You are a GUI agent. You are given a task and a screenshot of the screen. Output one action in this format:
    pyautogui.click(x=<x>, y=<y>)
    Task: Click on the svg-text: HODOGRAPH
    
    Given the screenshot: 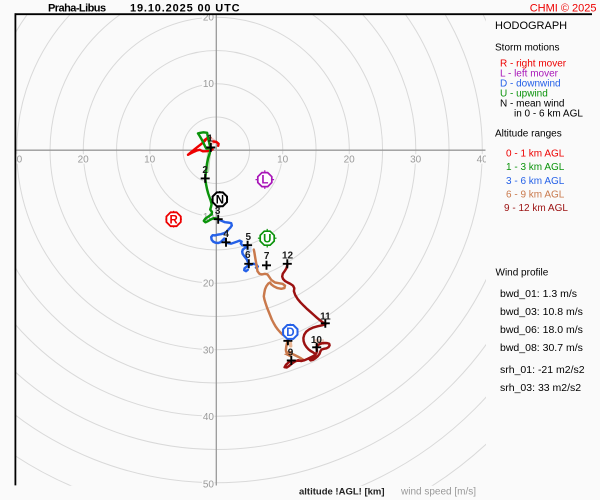 What is the action you would take?
    pyautogui.click(x=531, y=26)
    